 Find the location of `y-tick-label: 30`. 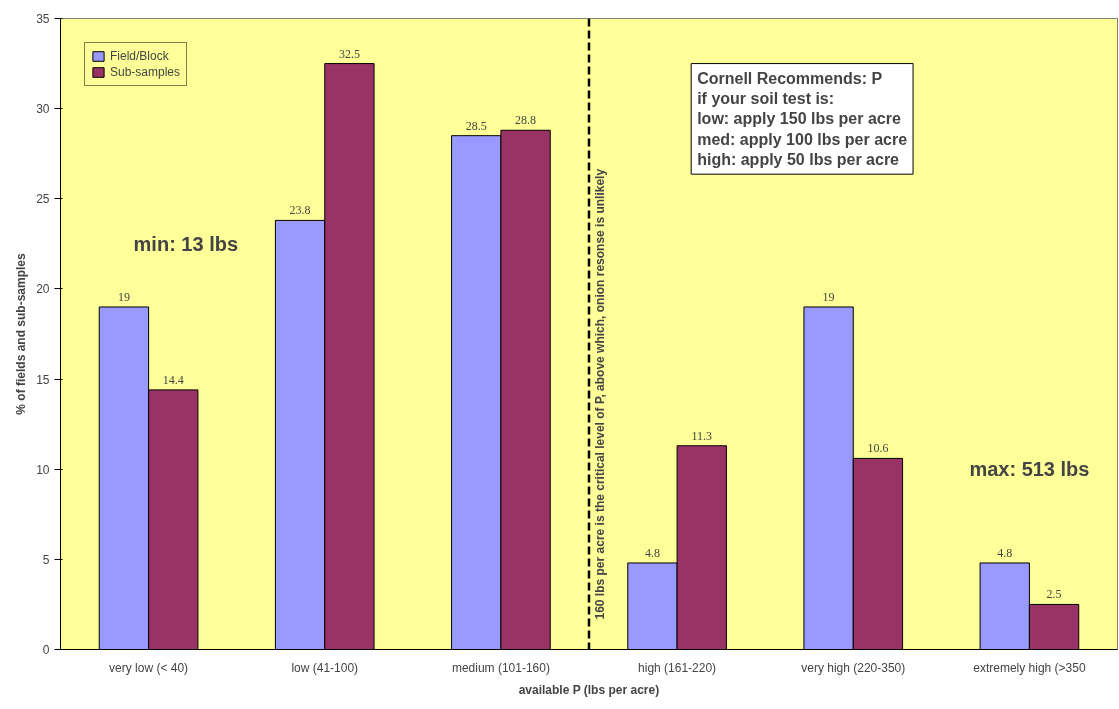

y-tick-label: 30 is located at coordinates (43, 109).